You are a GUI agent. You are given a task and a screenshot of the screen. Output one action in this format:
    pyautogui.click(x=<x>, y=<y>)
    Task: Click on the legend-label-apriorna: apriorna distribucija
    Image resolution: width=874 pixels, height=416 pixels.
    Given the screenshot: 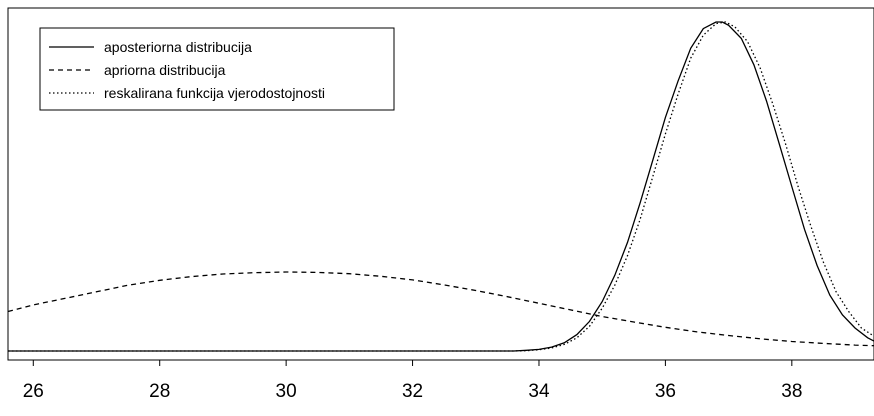 What is the action you would take?
    pyautogui.click(x=165, y=70)
    